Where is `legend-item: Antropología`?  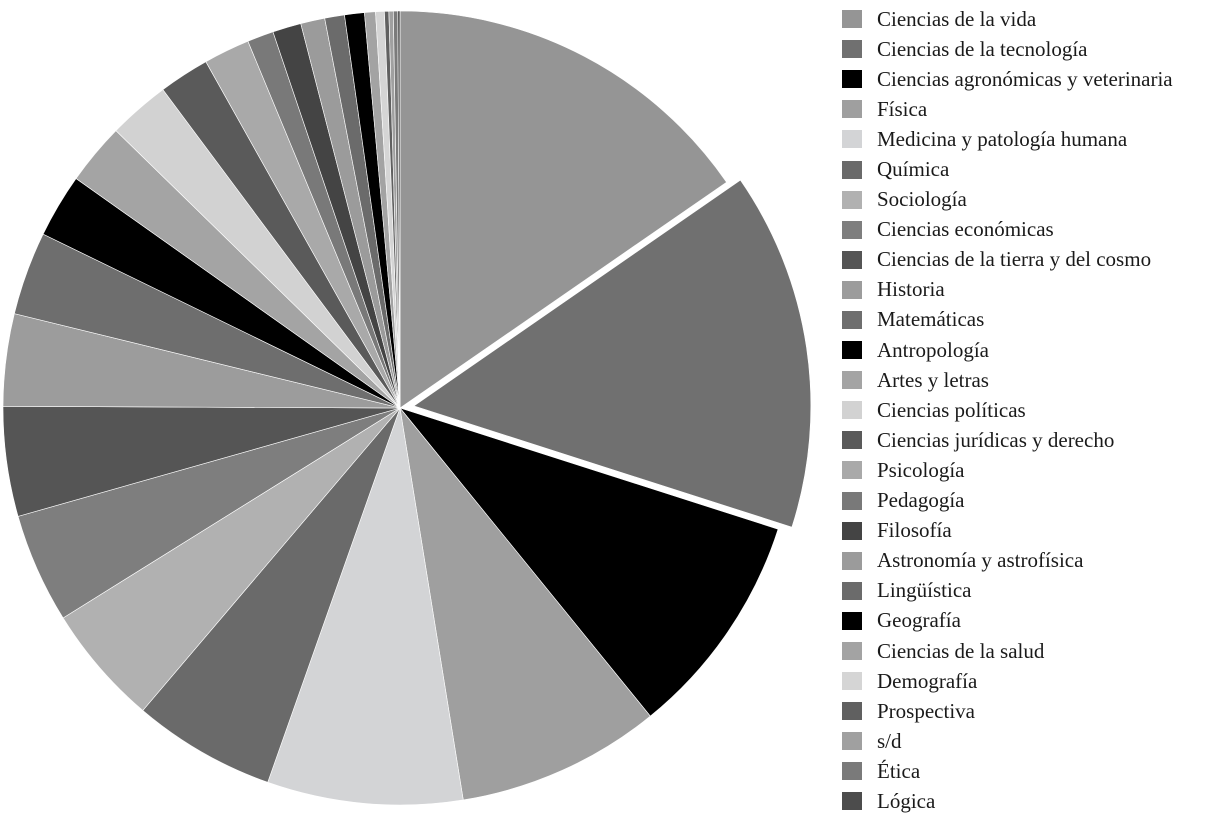
legend-item: Antropología is located at coordinates (1032, 350).